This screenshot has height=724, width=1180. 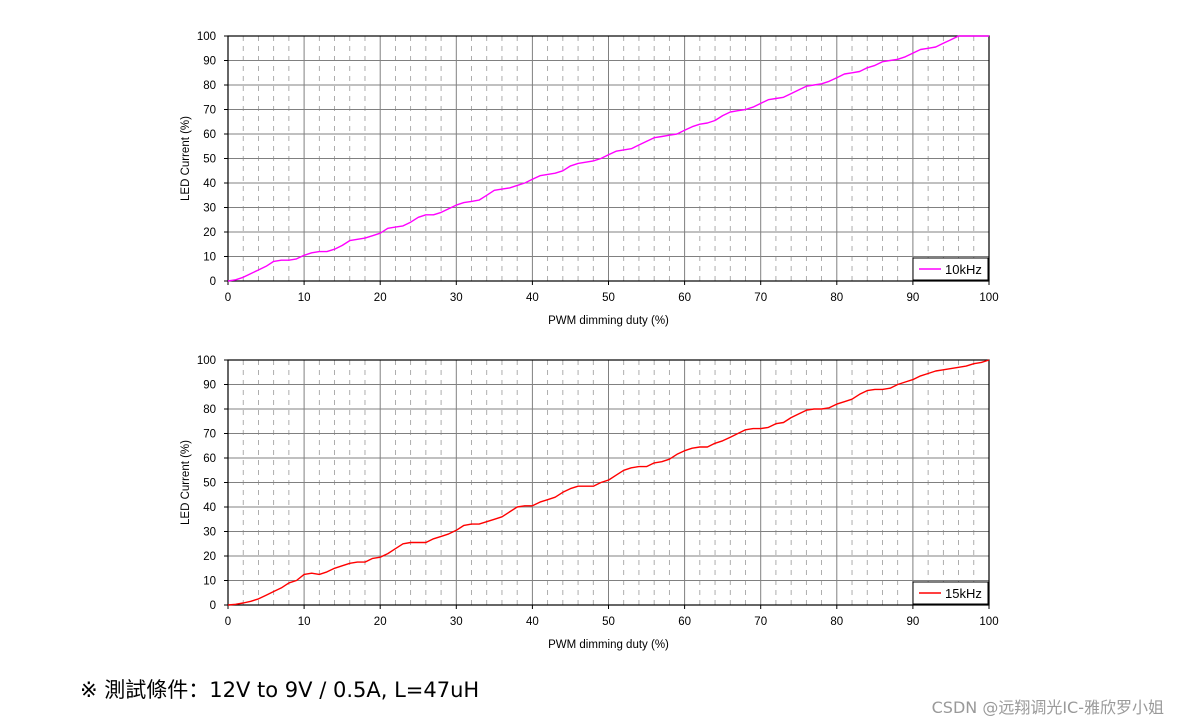 I want to click on watermark: CSDN @远翔调光IC-雅欣罗小姐, so click(x=1047, y=707).